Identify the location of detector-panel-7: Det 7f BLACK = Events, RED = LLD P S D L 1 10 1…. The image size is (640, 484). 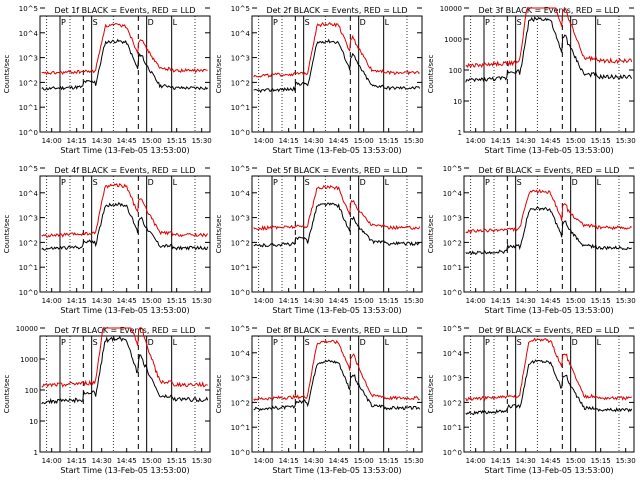
(107, 400).